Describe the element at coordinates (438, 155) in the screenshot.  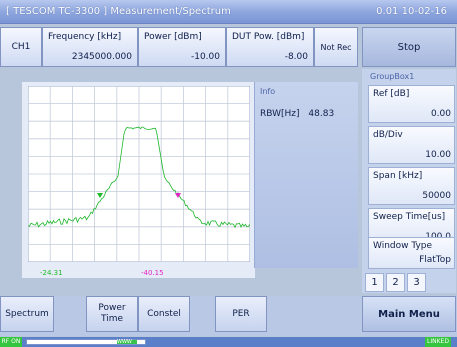
I see `param-value: 10.00` at that location.